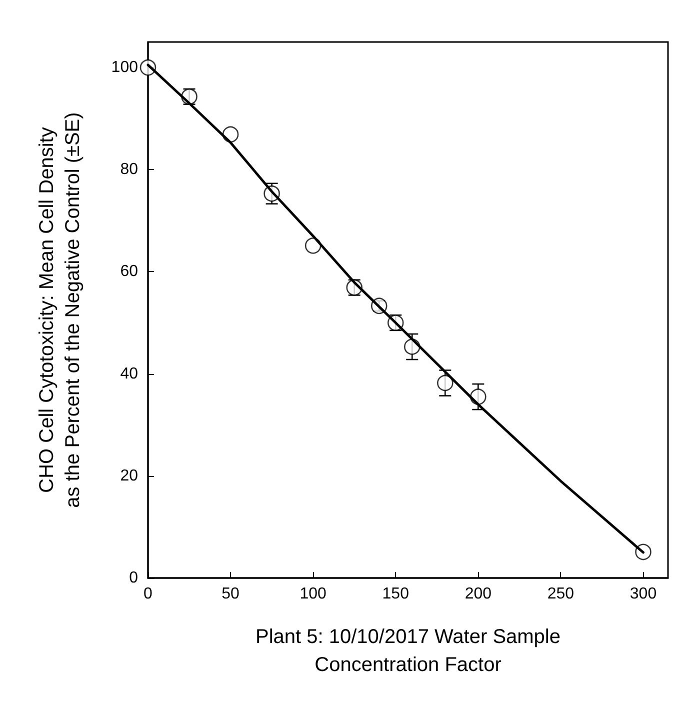 The image size is (682, 705). What do you see at coordinates (124, 67) in the screenshot?
I see `y-tick-label: 100` at bounding box center [124, 67].